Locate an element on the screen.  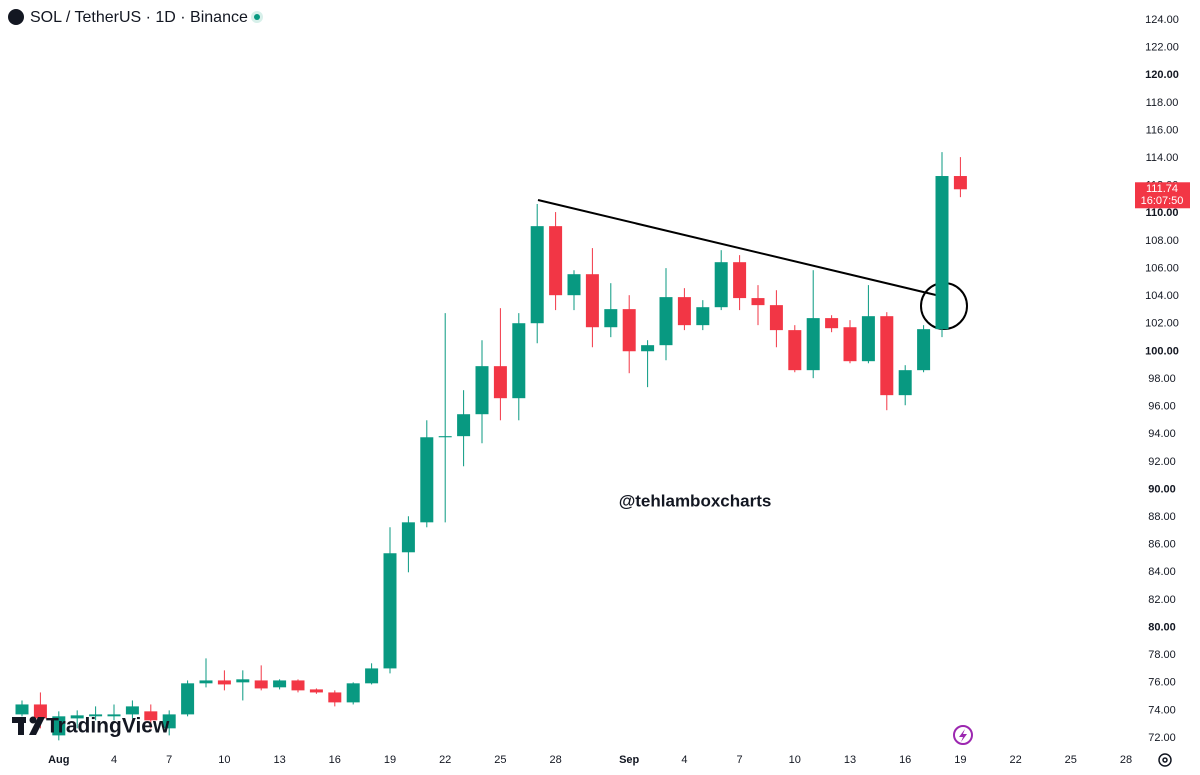
y-tick-label: 90.00 is located at coordinates (1162, 489).